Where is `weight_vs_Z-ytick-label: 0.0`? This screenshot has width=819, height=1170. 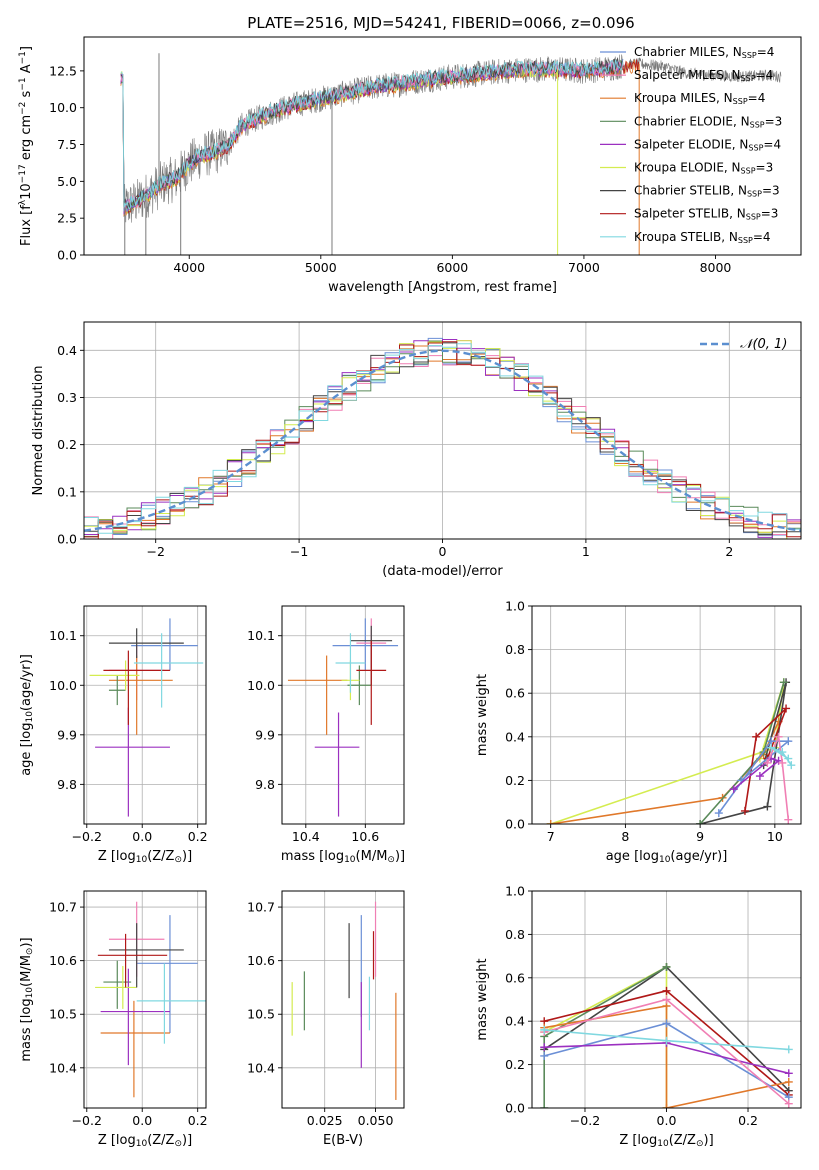
weight_vs_Z-ytick-label: 0.0 is located at coordinates (515, 1108).